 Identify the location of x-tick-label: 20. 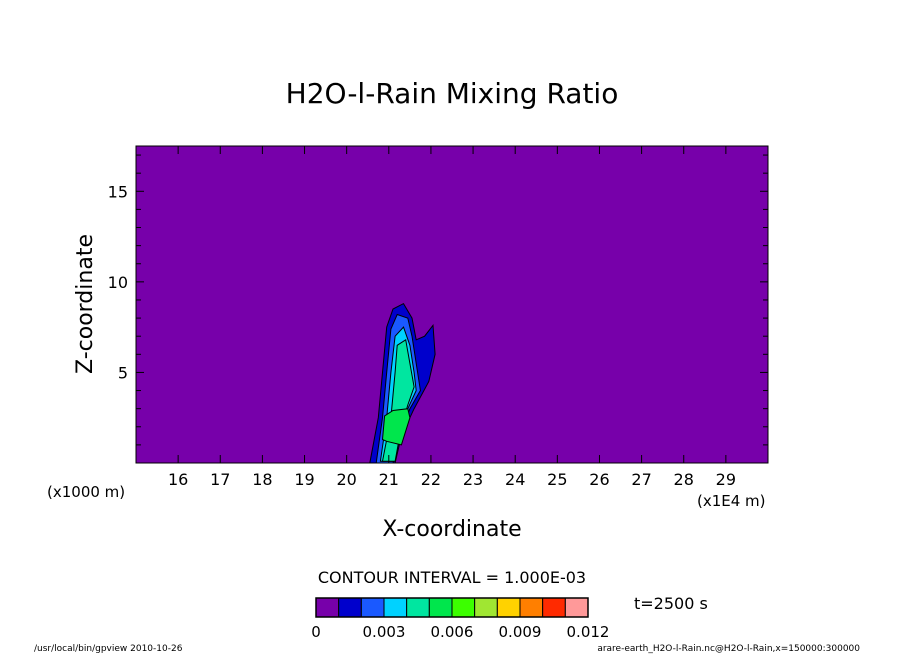
(346, 479).